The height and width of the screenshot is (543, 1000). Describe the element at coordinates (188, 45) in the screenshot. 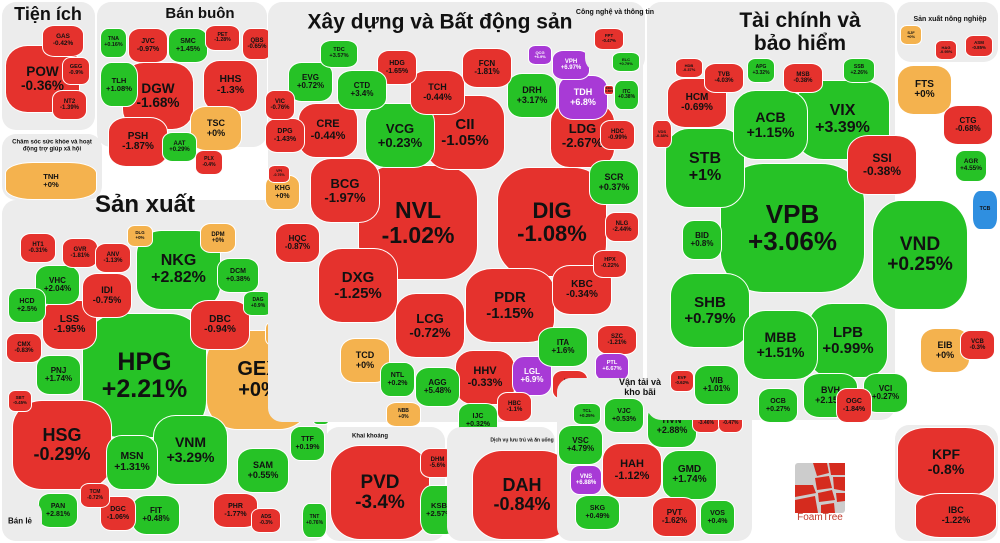

I see `stock-cell-smc: SMC +1.45%` at that location.